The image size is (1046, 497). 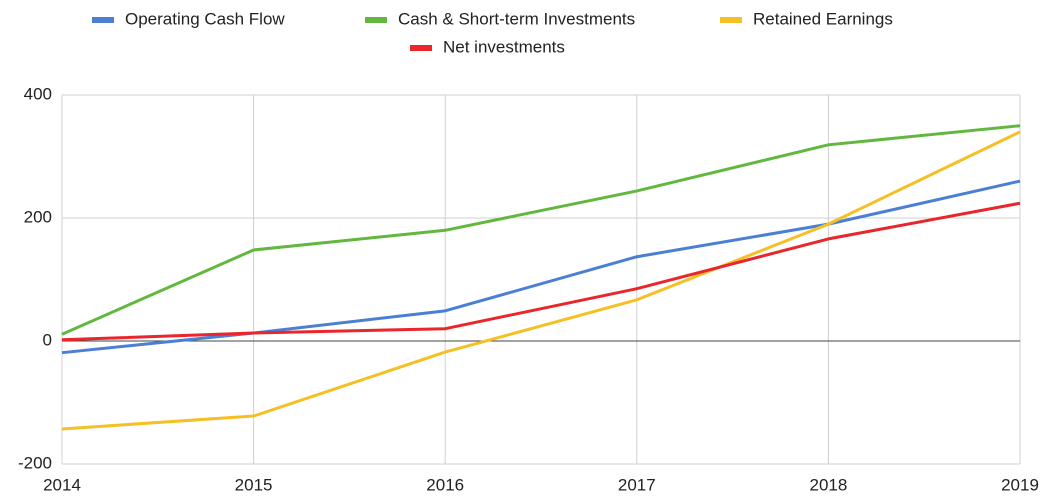 I want to click on y-tick-label: 0, so click(x=47, y=339).